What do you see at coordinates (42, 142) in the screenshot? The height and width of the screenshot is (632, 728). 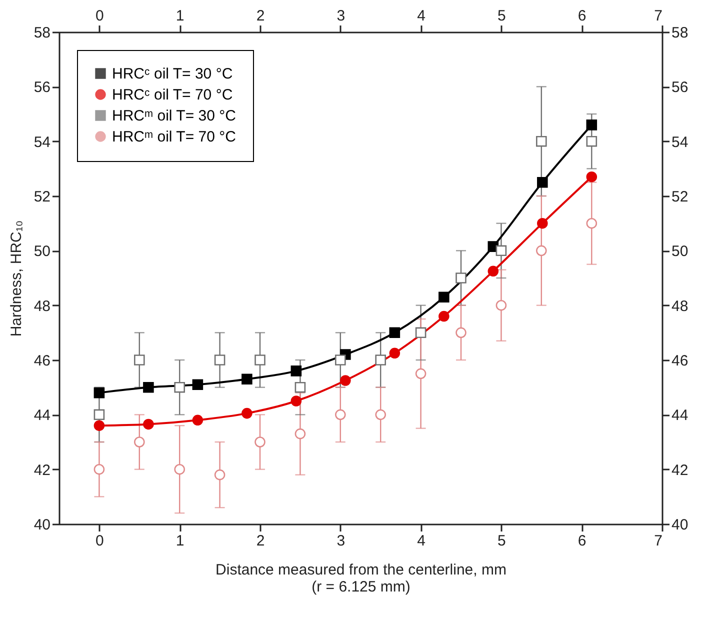 I see `y-tick-label: 54` at bounding box center [42, 142].